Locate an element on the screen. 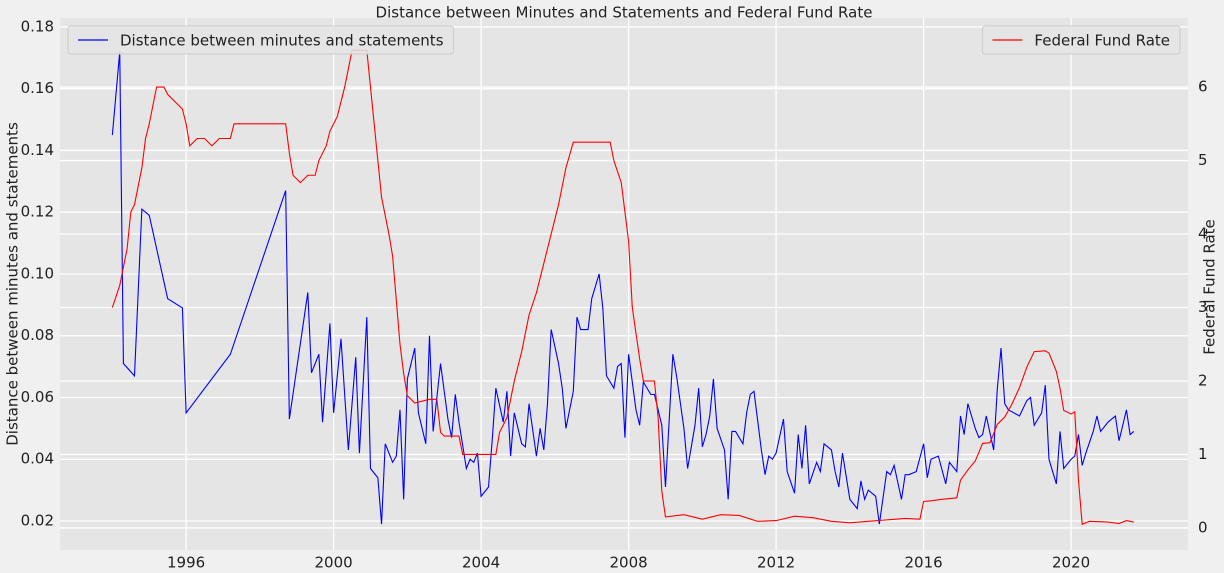 The image size is (1224, 573). x-tick-label: 2008 is located at coordinates (629, 563).